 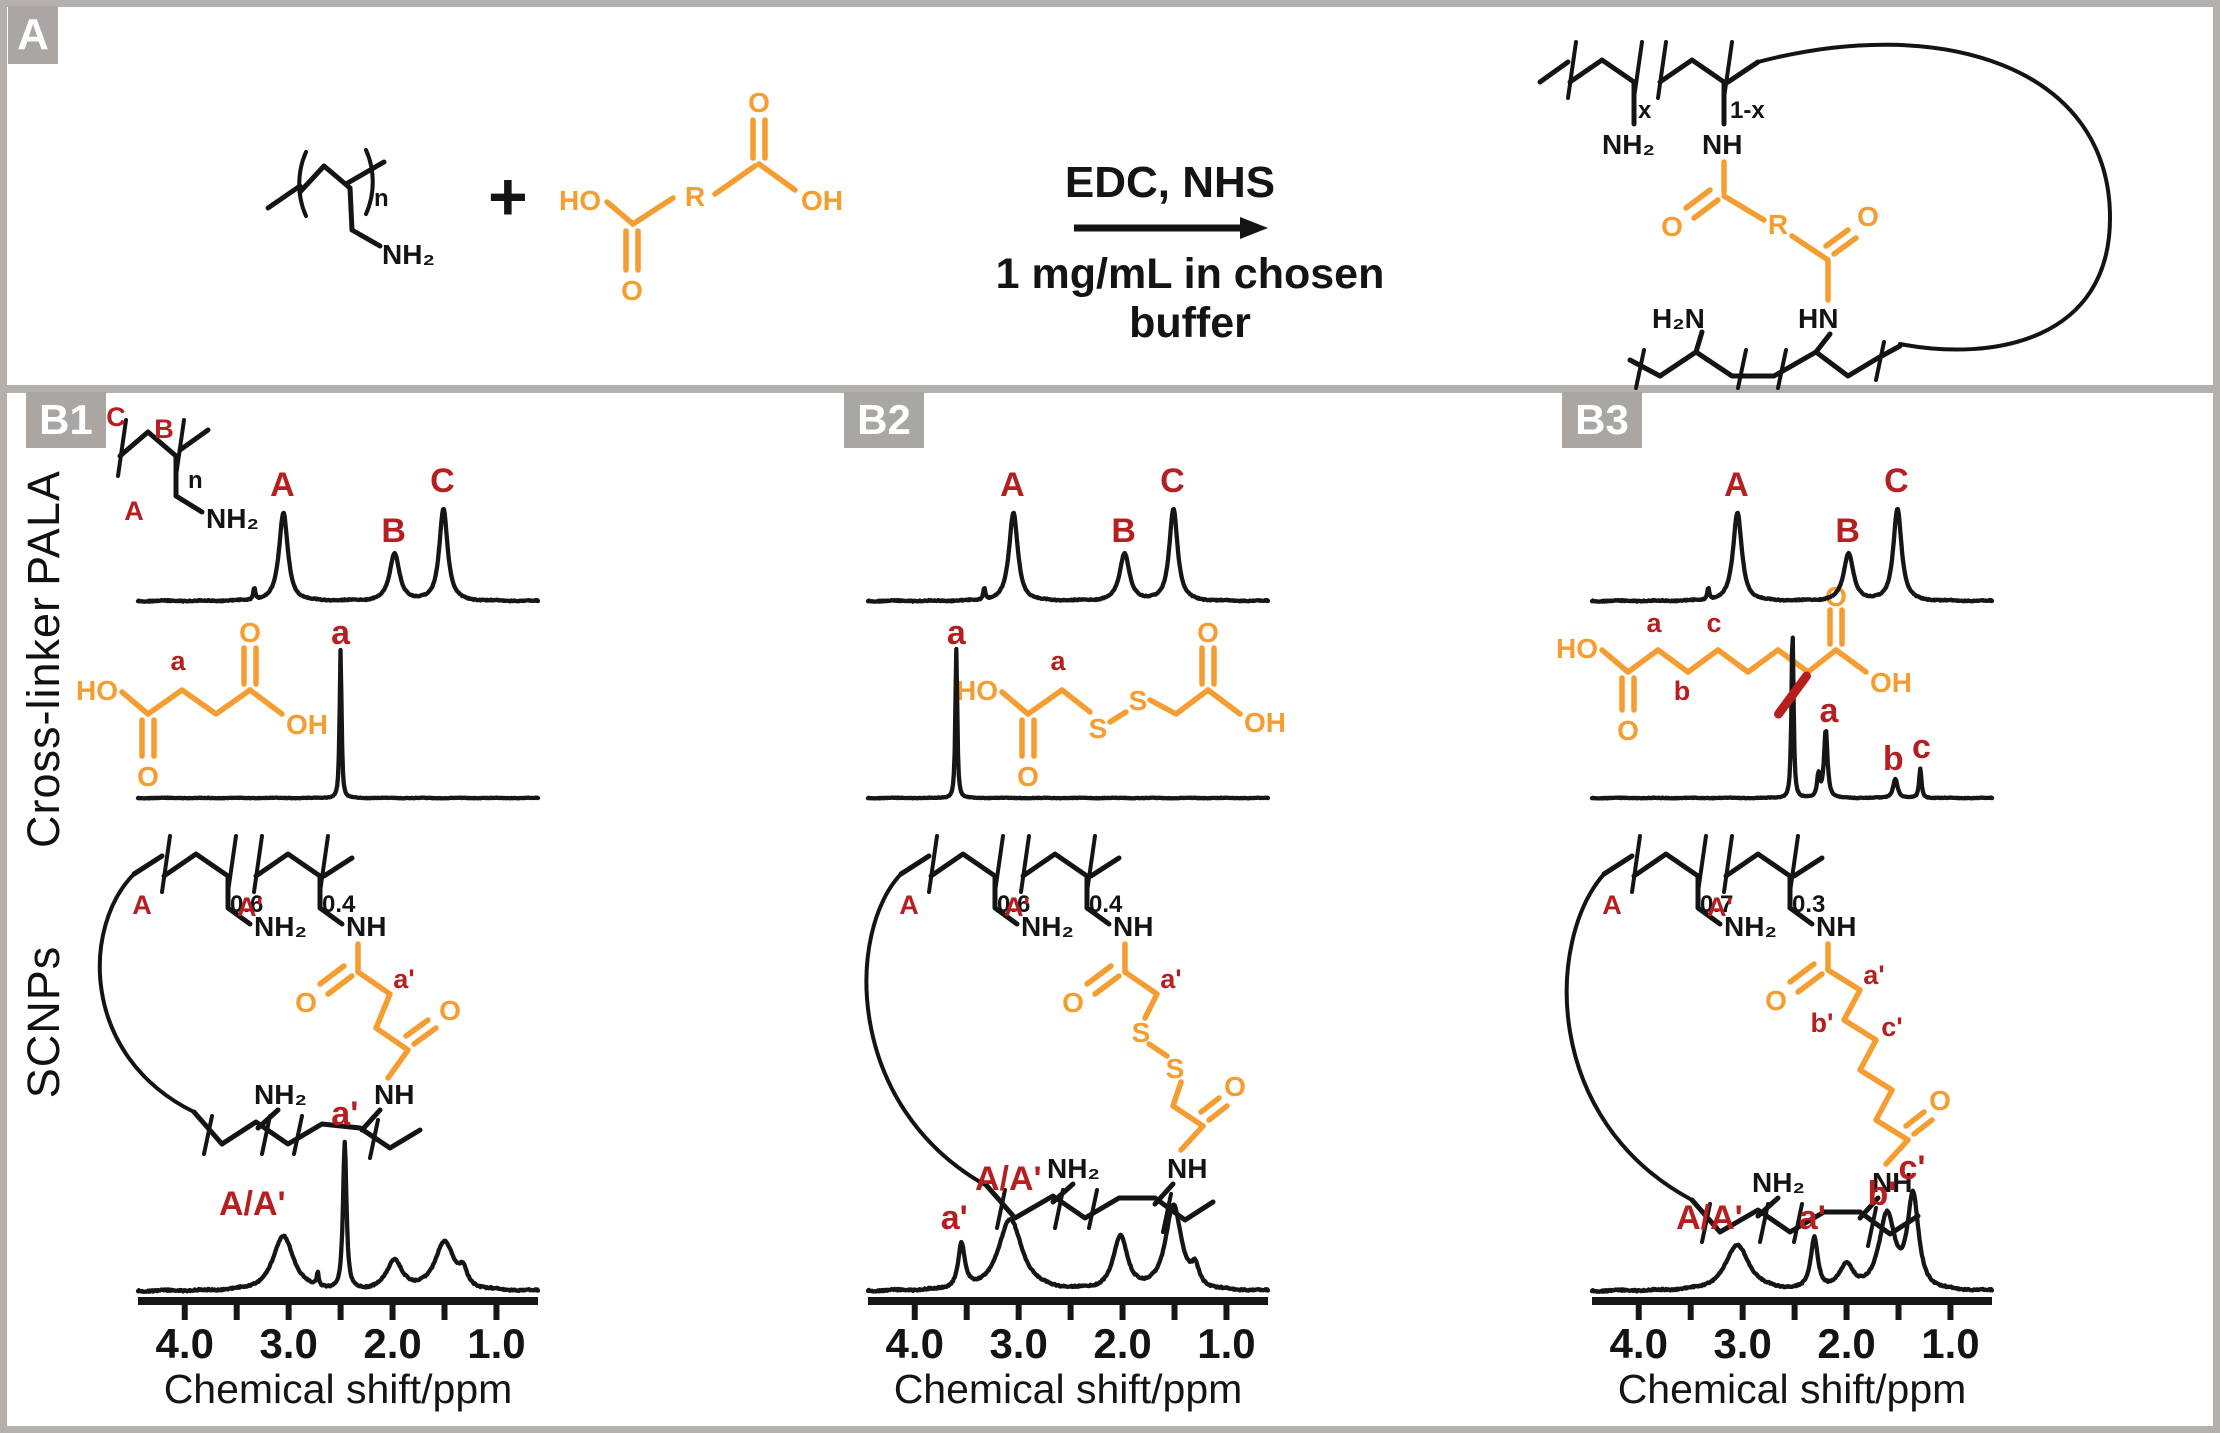 What do you see at coordinates (43, 722) in the screenshot?
I see `row-label-crosslinker: Cross-linker` at bounding box center [43, 722].